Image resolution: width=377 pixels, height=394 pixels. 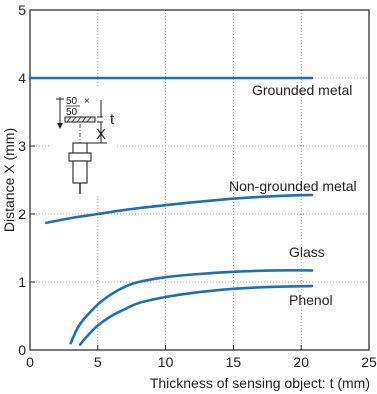 What do you see at coordinates (22, 214) in the screenshot?
I see `y-tick-label: 2` at bounding box center [22, 214].